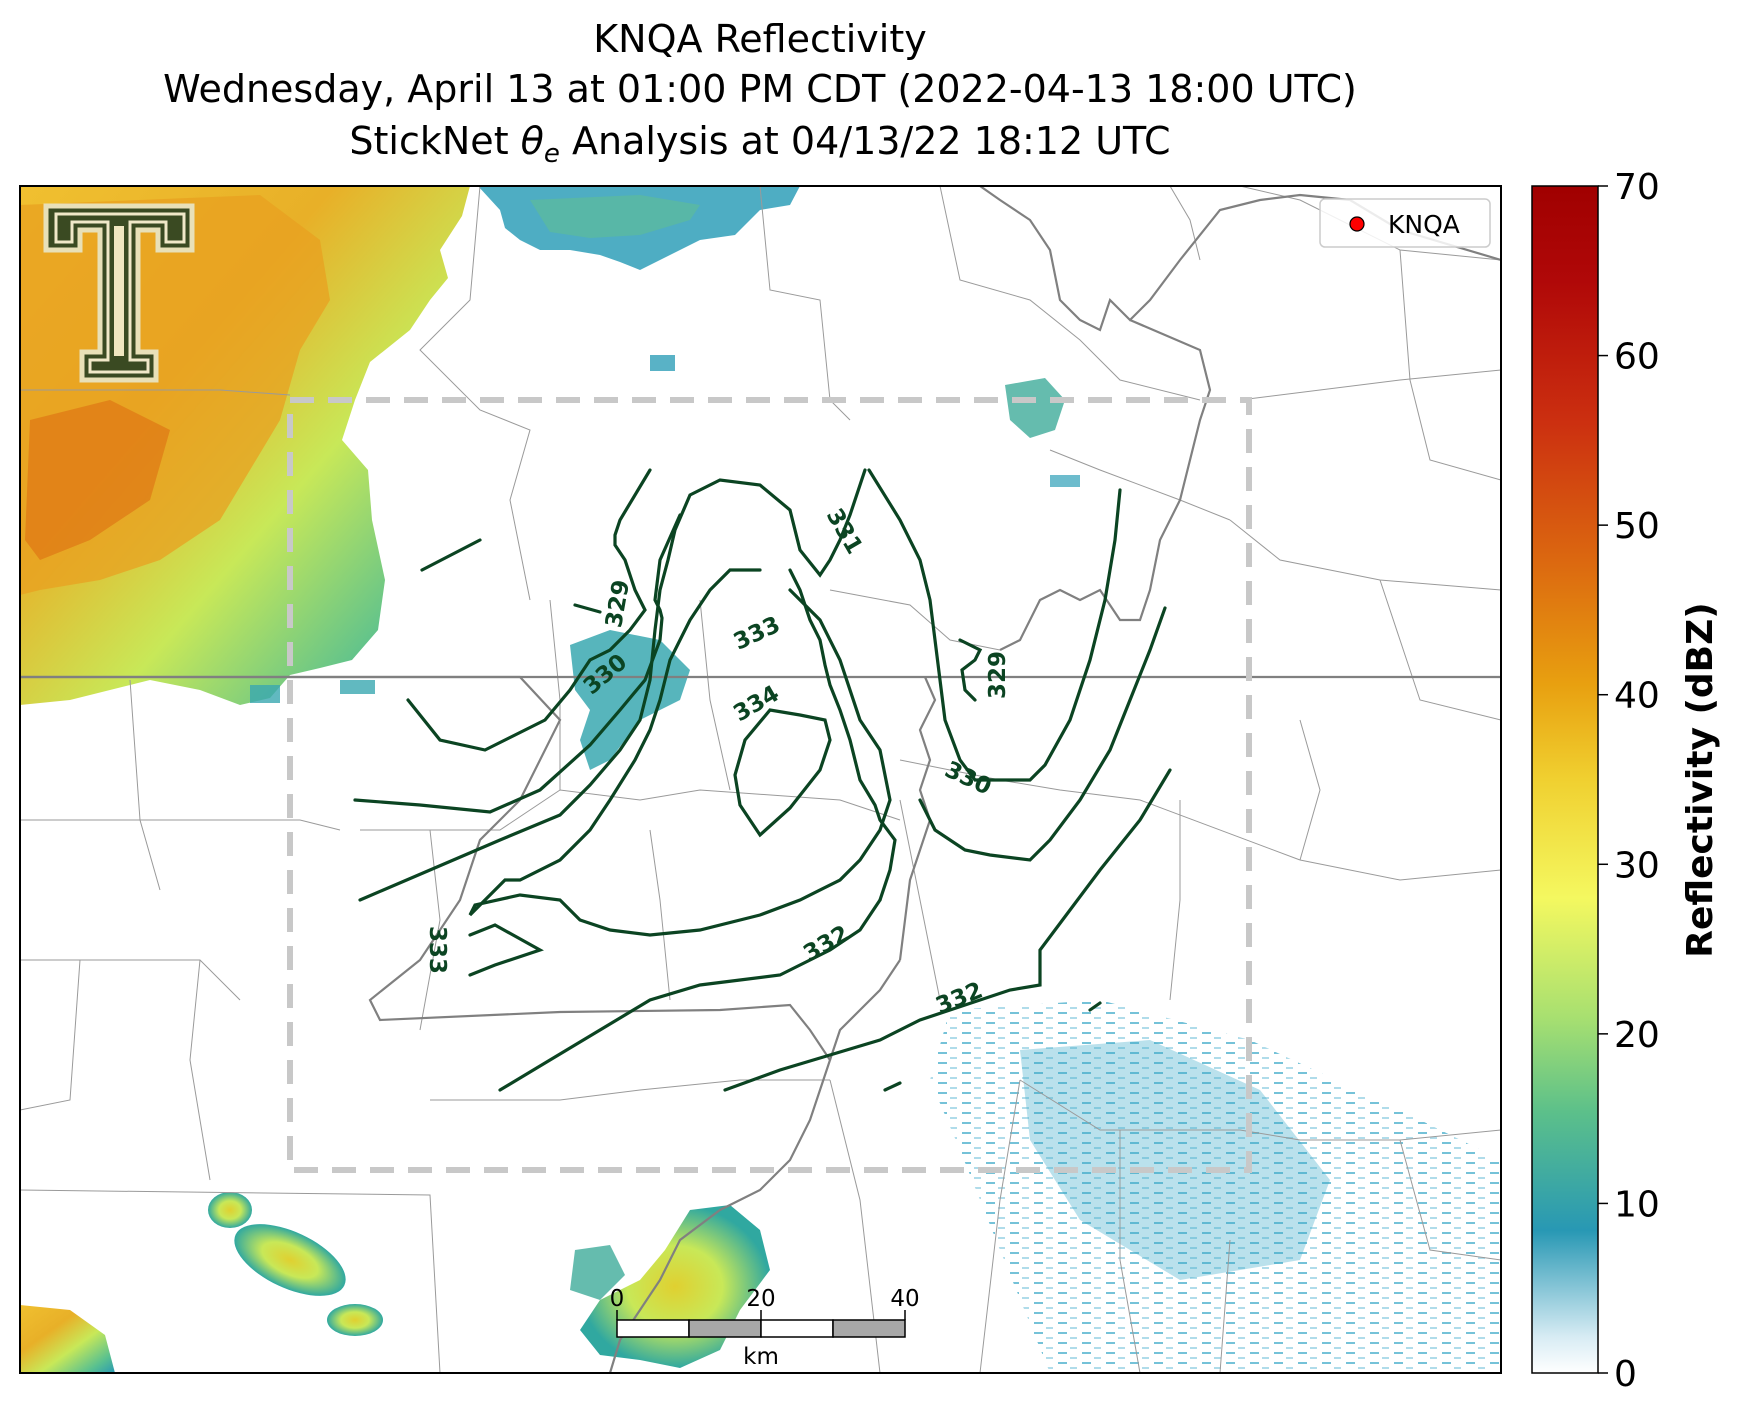 This screenshot has width=1738, height=1411. I want to click on contour-330-east, so click(1042, 734).